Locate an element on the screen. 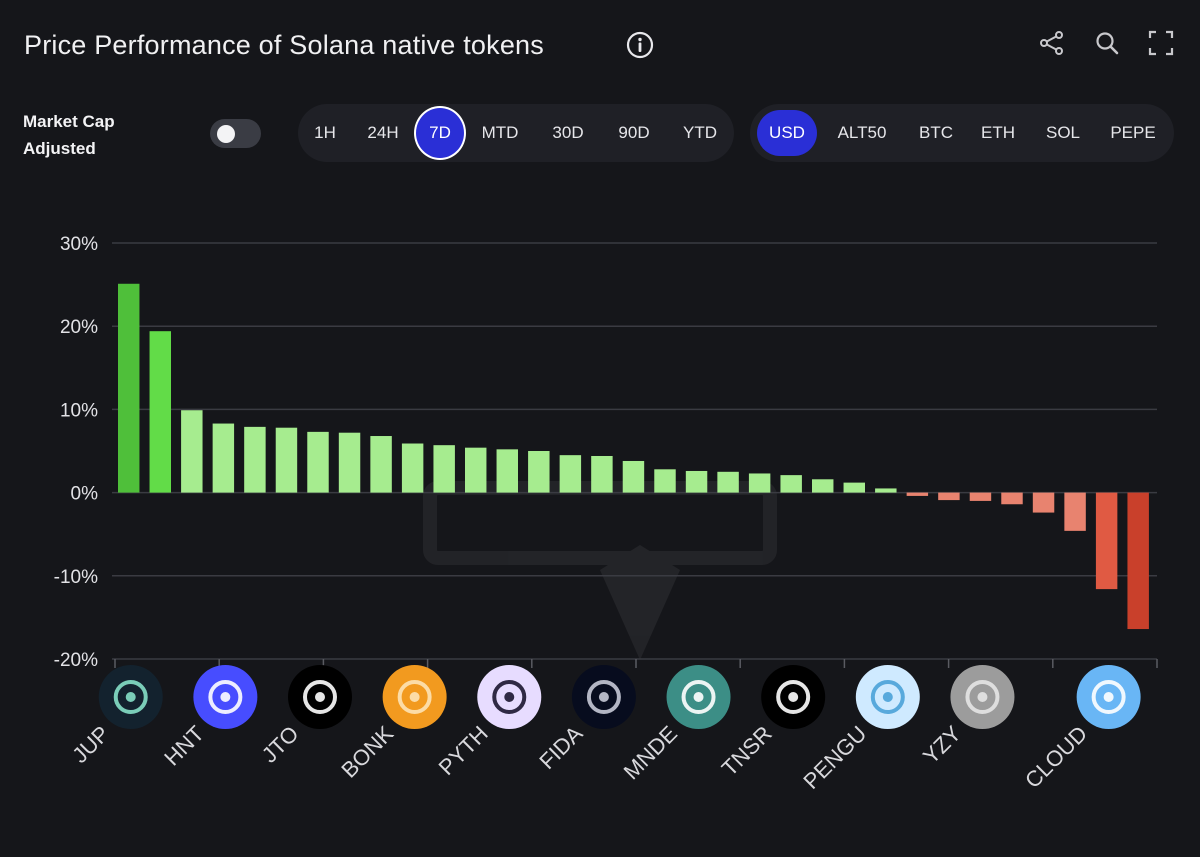 The width and height of the screenshot is (1200, 857). x-tick-label: JUP is located at coordinates (90, 744).